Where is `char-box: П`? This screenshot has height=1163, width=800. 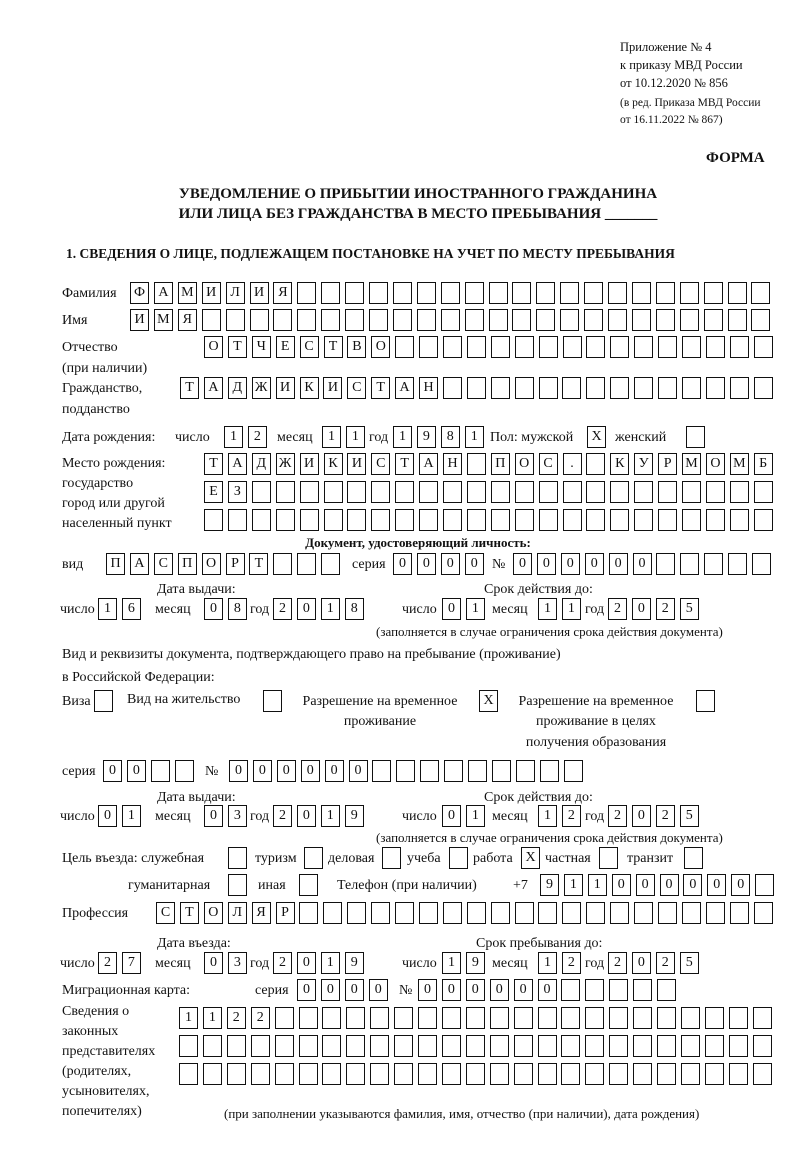 char-box: П is located at coordinates (500, 464).